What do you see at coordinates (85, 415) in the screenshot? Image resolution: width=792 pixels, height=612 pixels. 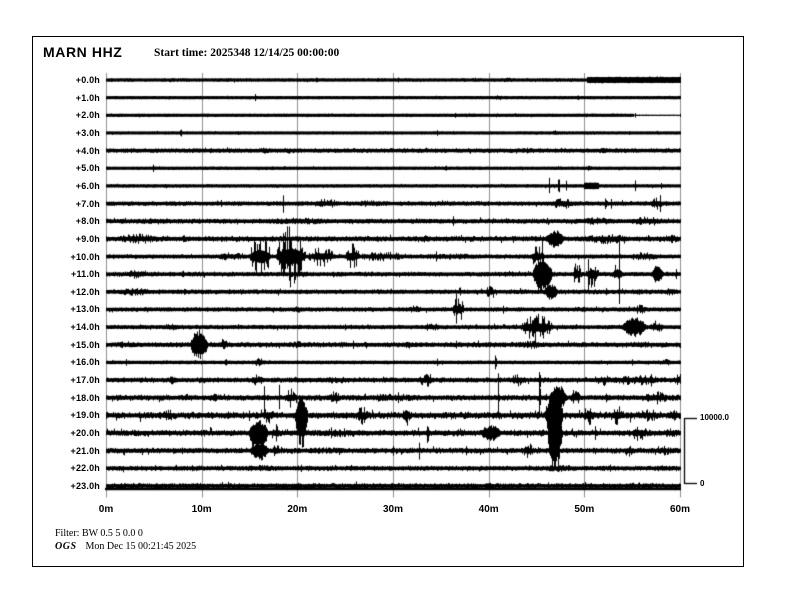 I see `row-label: +19.0h` at bounding box center [85, 415].